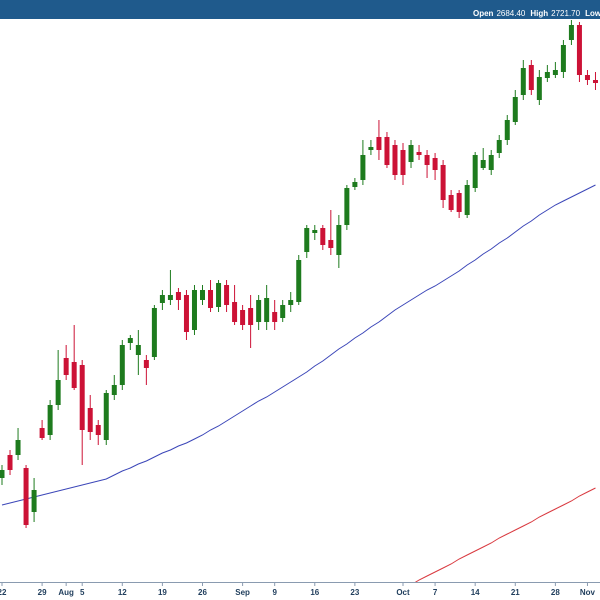 This screenshot has width=600, height=600. What do you see at coordinates (162, 592) in the screenshot?
I see `x-tick-label: 19` at bounding box center [162, 592].